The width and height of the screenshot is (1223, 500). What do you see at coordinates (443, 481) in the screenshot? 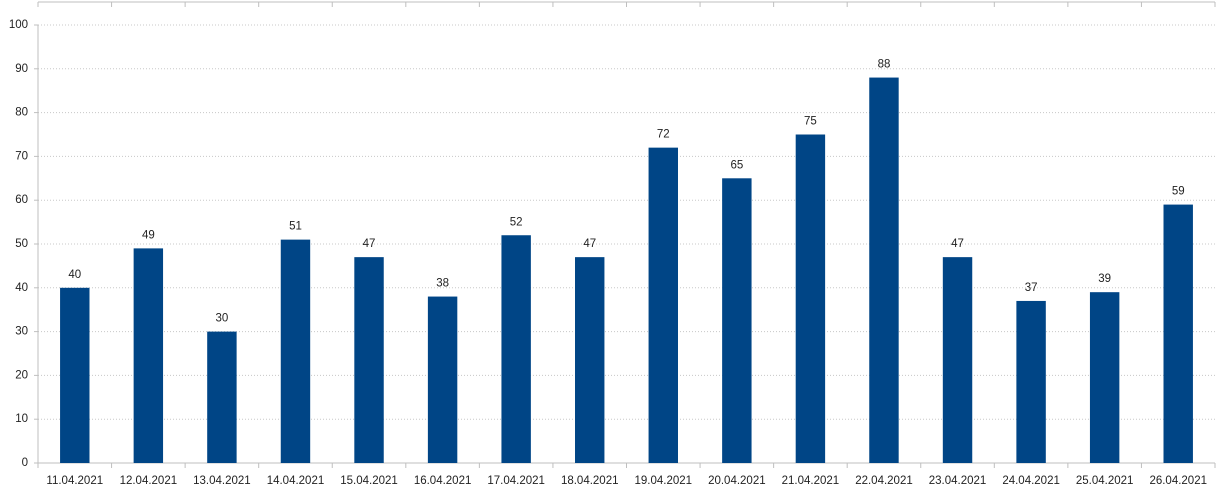
I see `x-tick-label: 16.04.2021` at bounding box center [443, 481].